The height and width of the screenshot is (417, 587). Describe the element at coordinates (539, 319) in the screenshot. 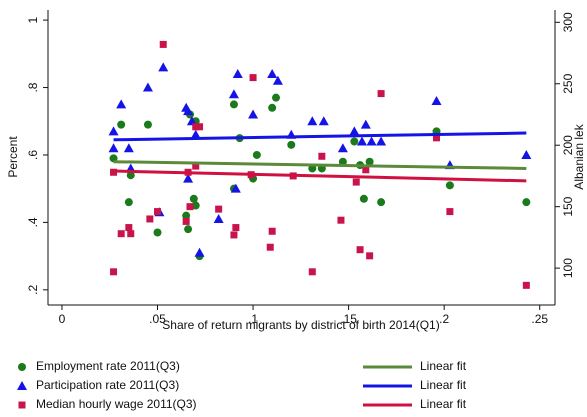

I see `x-tick-label: .25` at that location.